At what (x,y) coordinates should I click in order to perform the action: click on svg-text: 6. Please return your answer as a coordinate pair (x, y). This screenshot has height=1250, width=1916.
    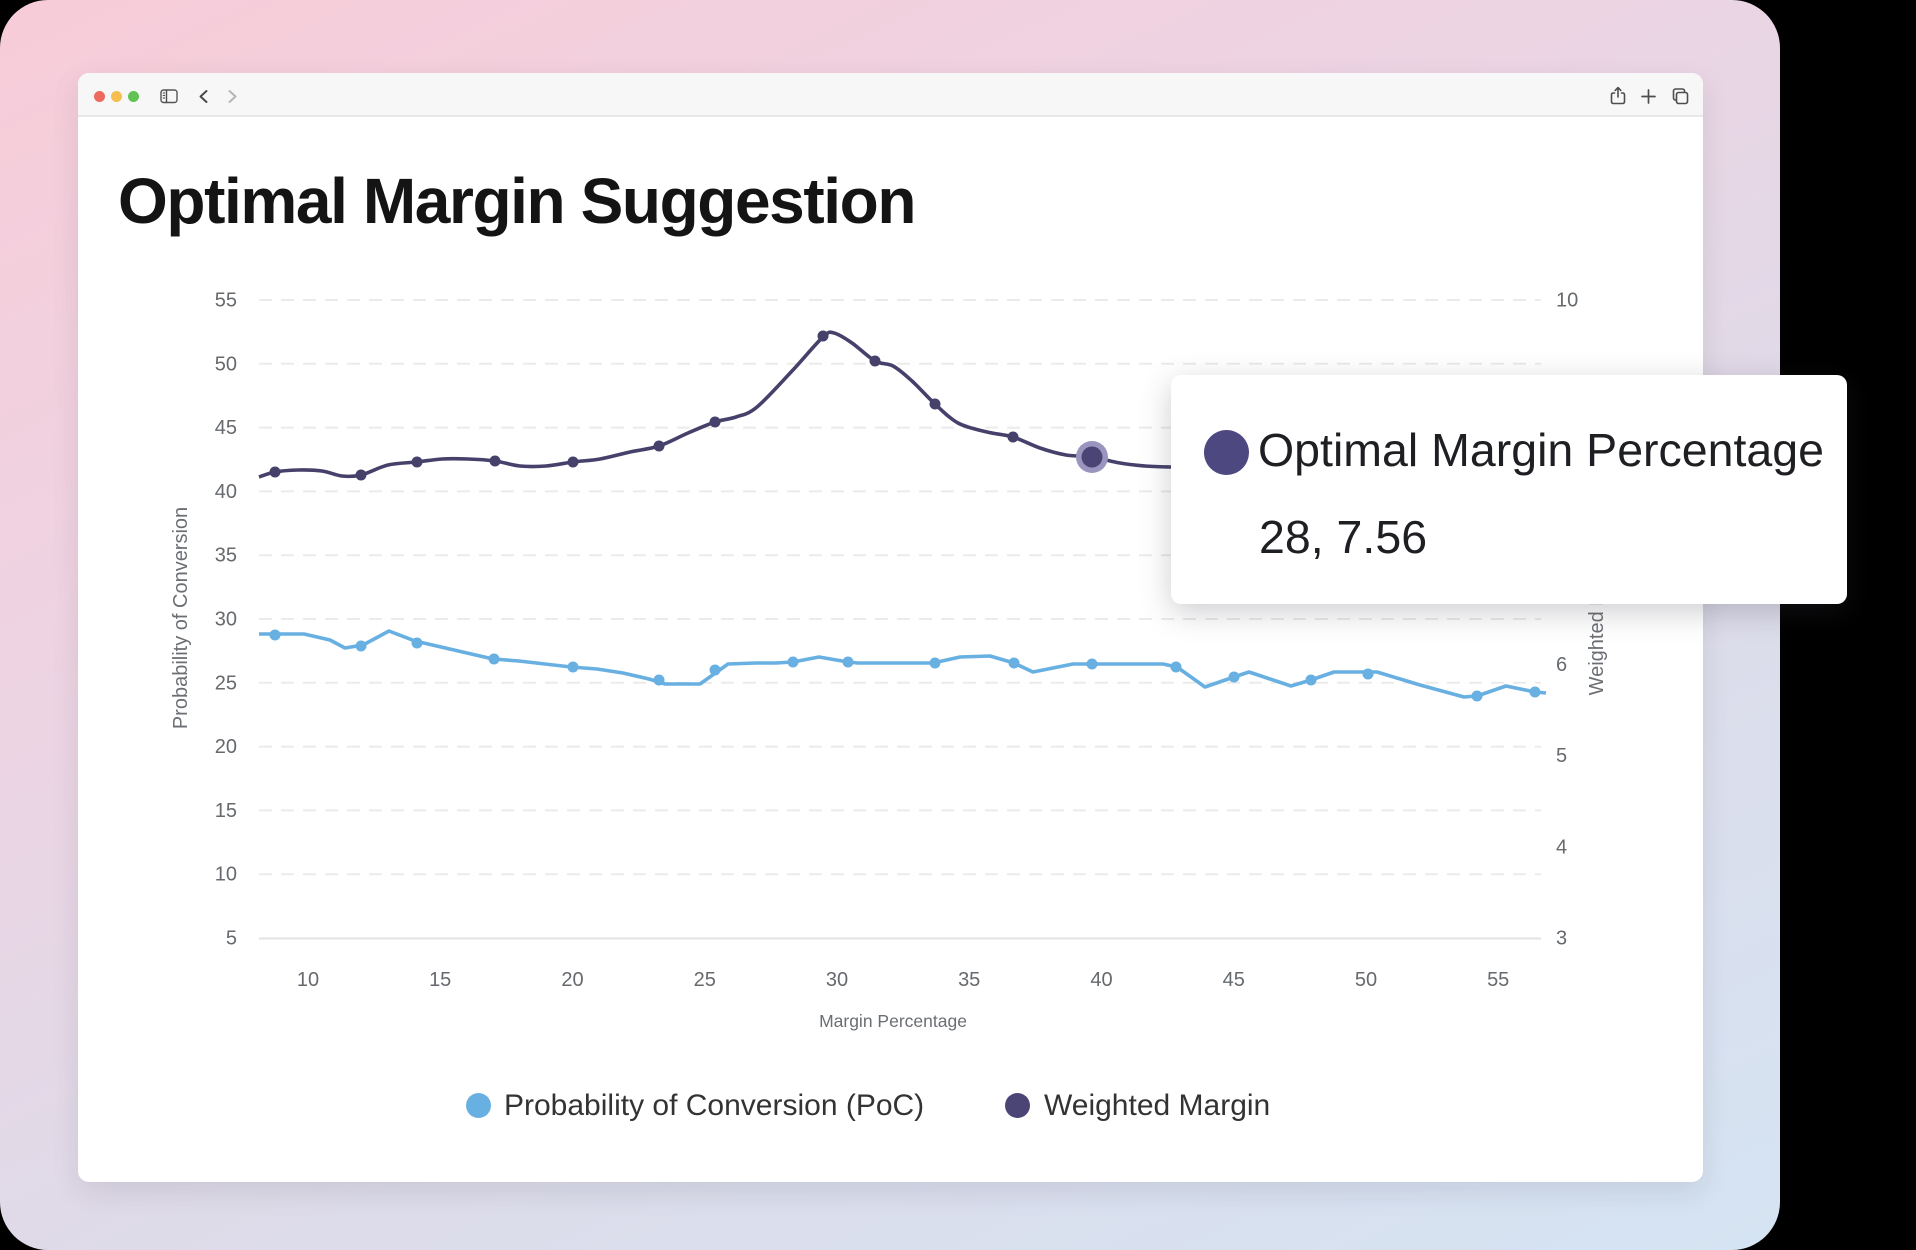
    Looking at the image, I should click on (1561, 665).